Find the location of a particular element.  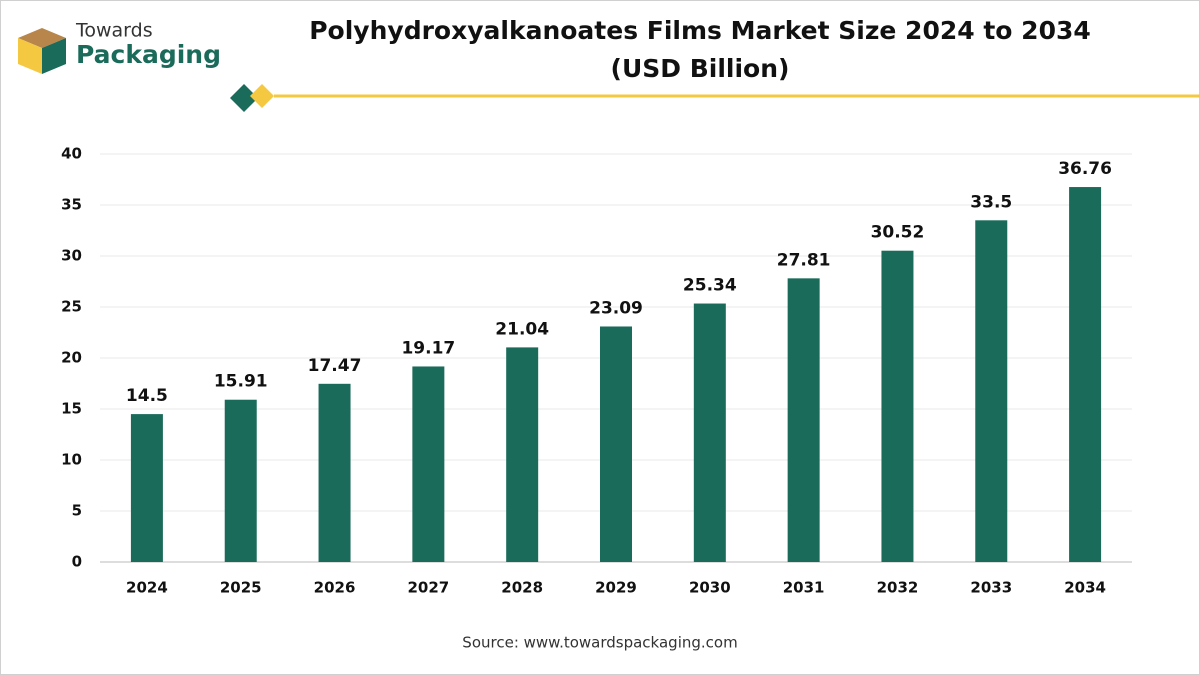

value-label: 15.91 is located at coordinates (241, 382).